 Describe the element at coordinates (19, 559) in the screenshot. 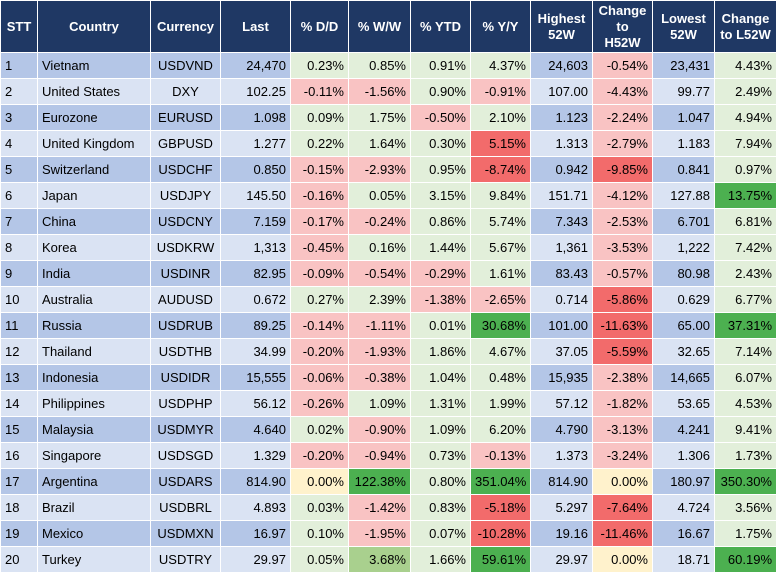

I see `table-cell: 20` at that location.